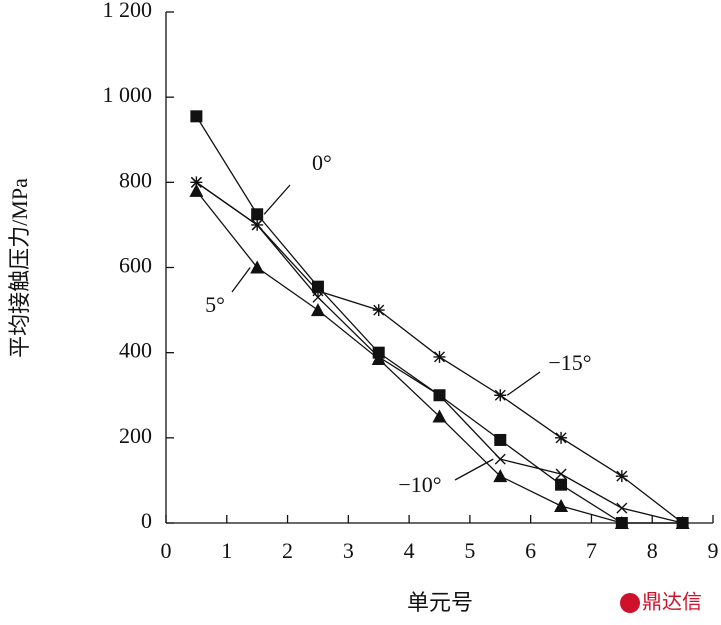  What do you see at coordinates (652, 550) in the screenshot?
I see `x-tick-label: 8` at bounding box center [652, 550].